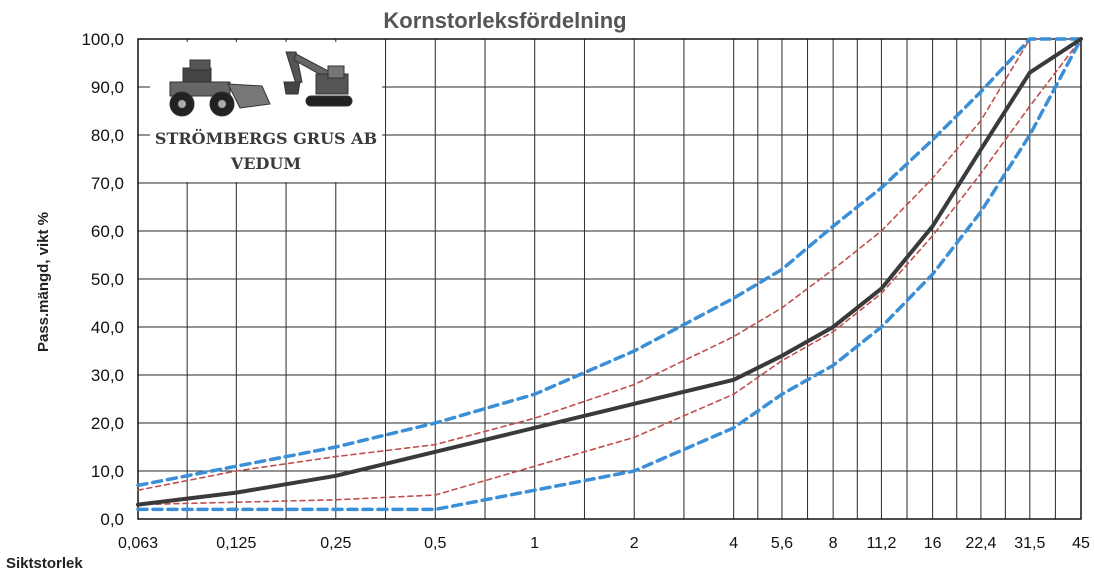 The image size is (1094, 573). What do you see at coordinates (112, 519) in the screenshot?
I see `y-tick-label: 0,0` at bounding box center [112, 519].